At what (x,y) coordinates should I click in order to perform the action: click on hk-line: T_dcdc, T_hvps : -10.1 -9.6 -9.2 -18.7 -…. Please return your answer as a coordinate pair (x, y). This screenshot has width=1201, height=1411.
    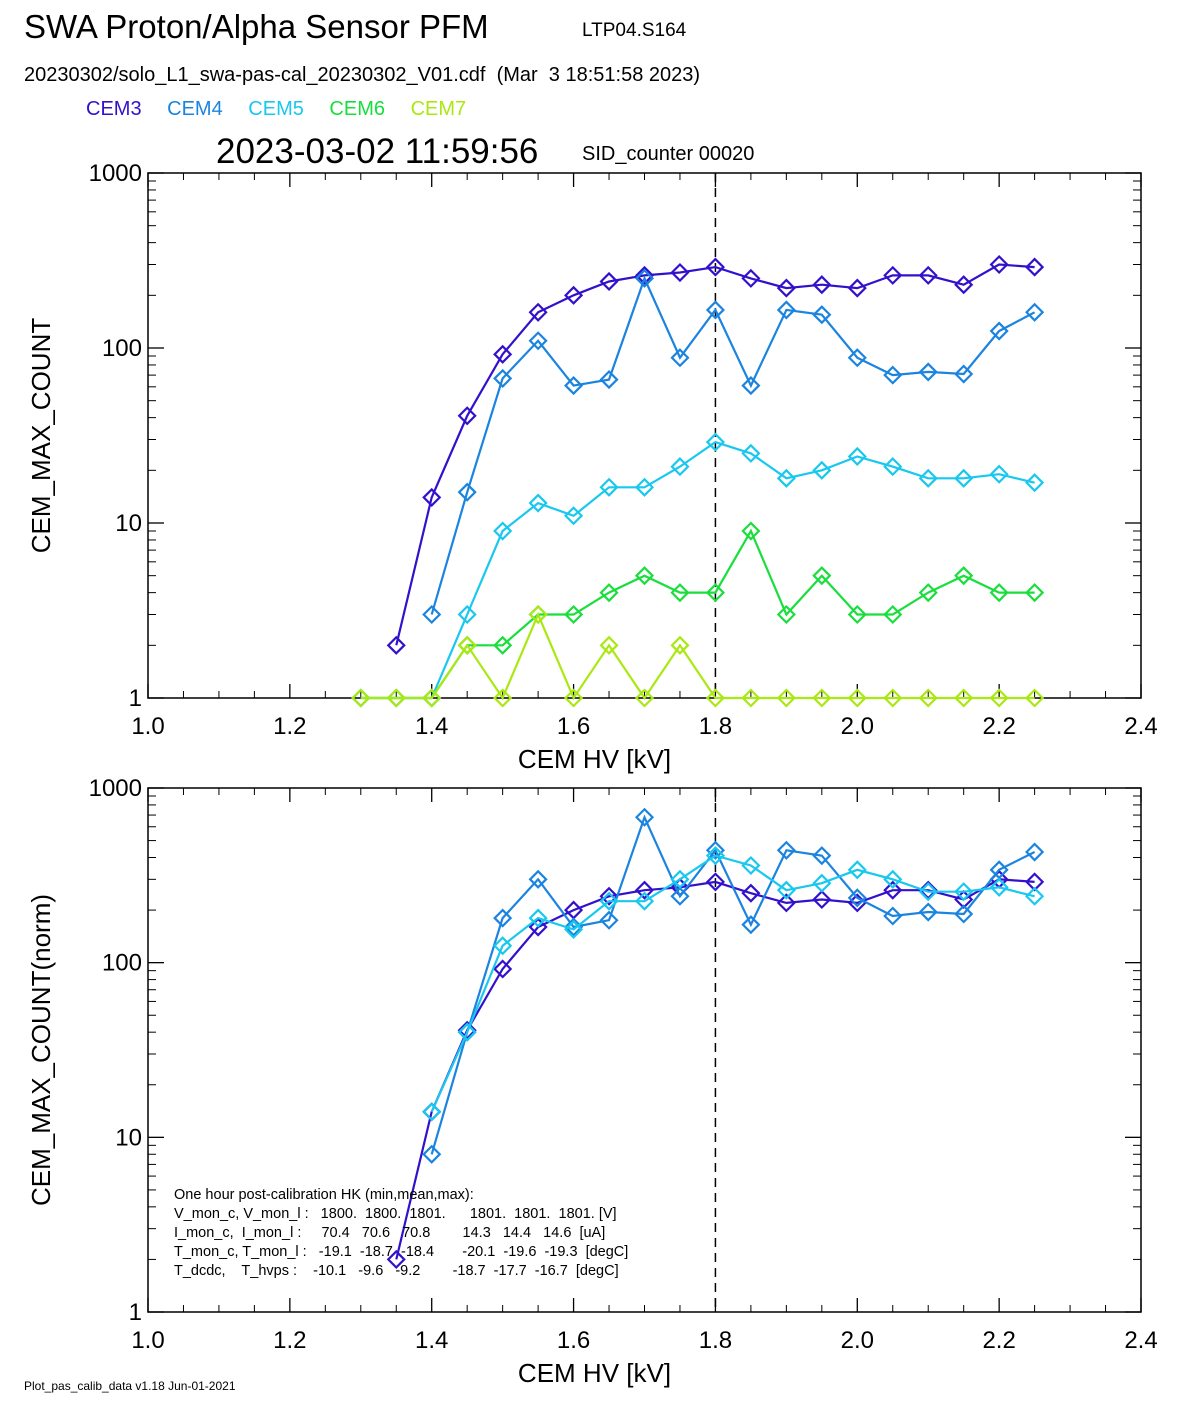
    Looking at the image, I should click on (396, 1271).